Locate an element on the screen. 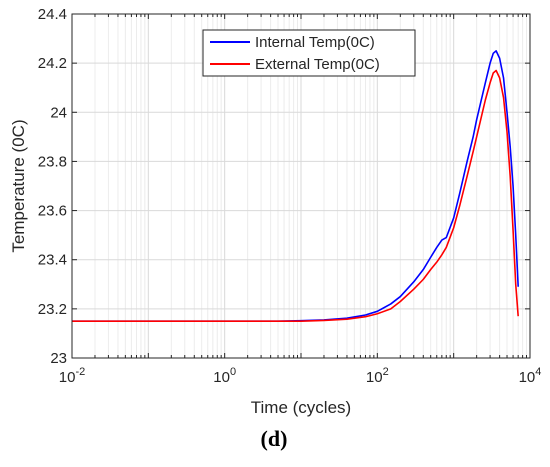 The height and width of the screenshot is (467, 550). y-tick-label: 24.4 is located at coordinates (52, 14).